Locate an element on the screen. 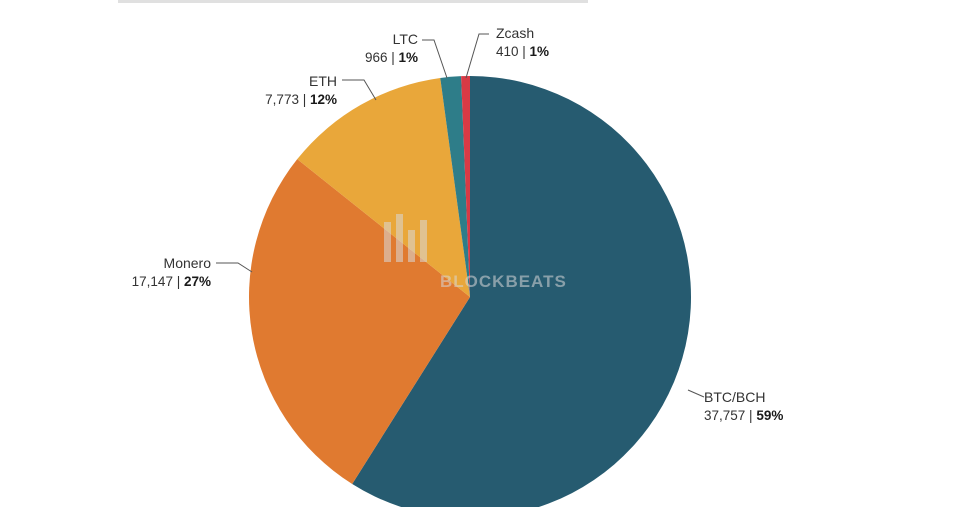 The width and height of the screenshot is (960, 507). slice-value-monero: 17,147 | 27% is located at coordinates (171, 281).